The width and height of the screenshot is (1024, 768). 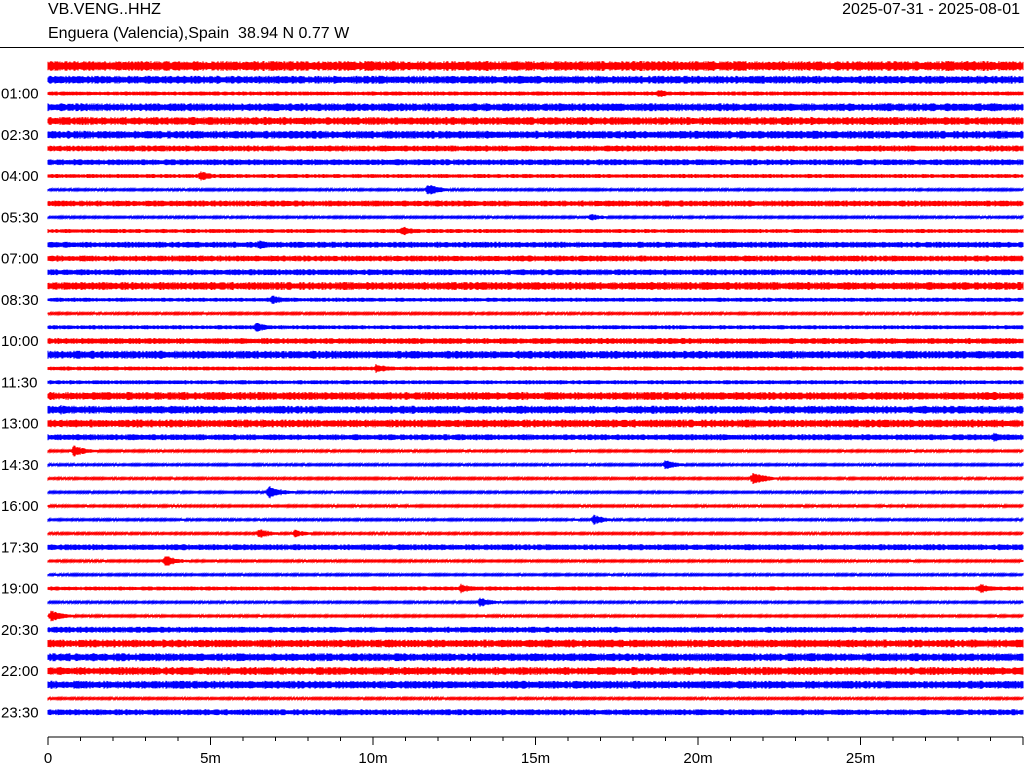 What do you see at coordinates (931, 9) in the screenshot?
I see `date-range: 2025-07-31 - 2025-08-01` at bounding box center [931, 9].